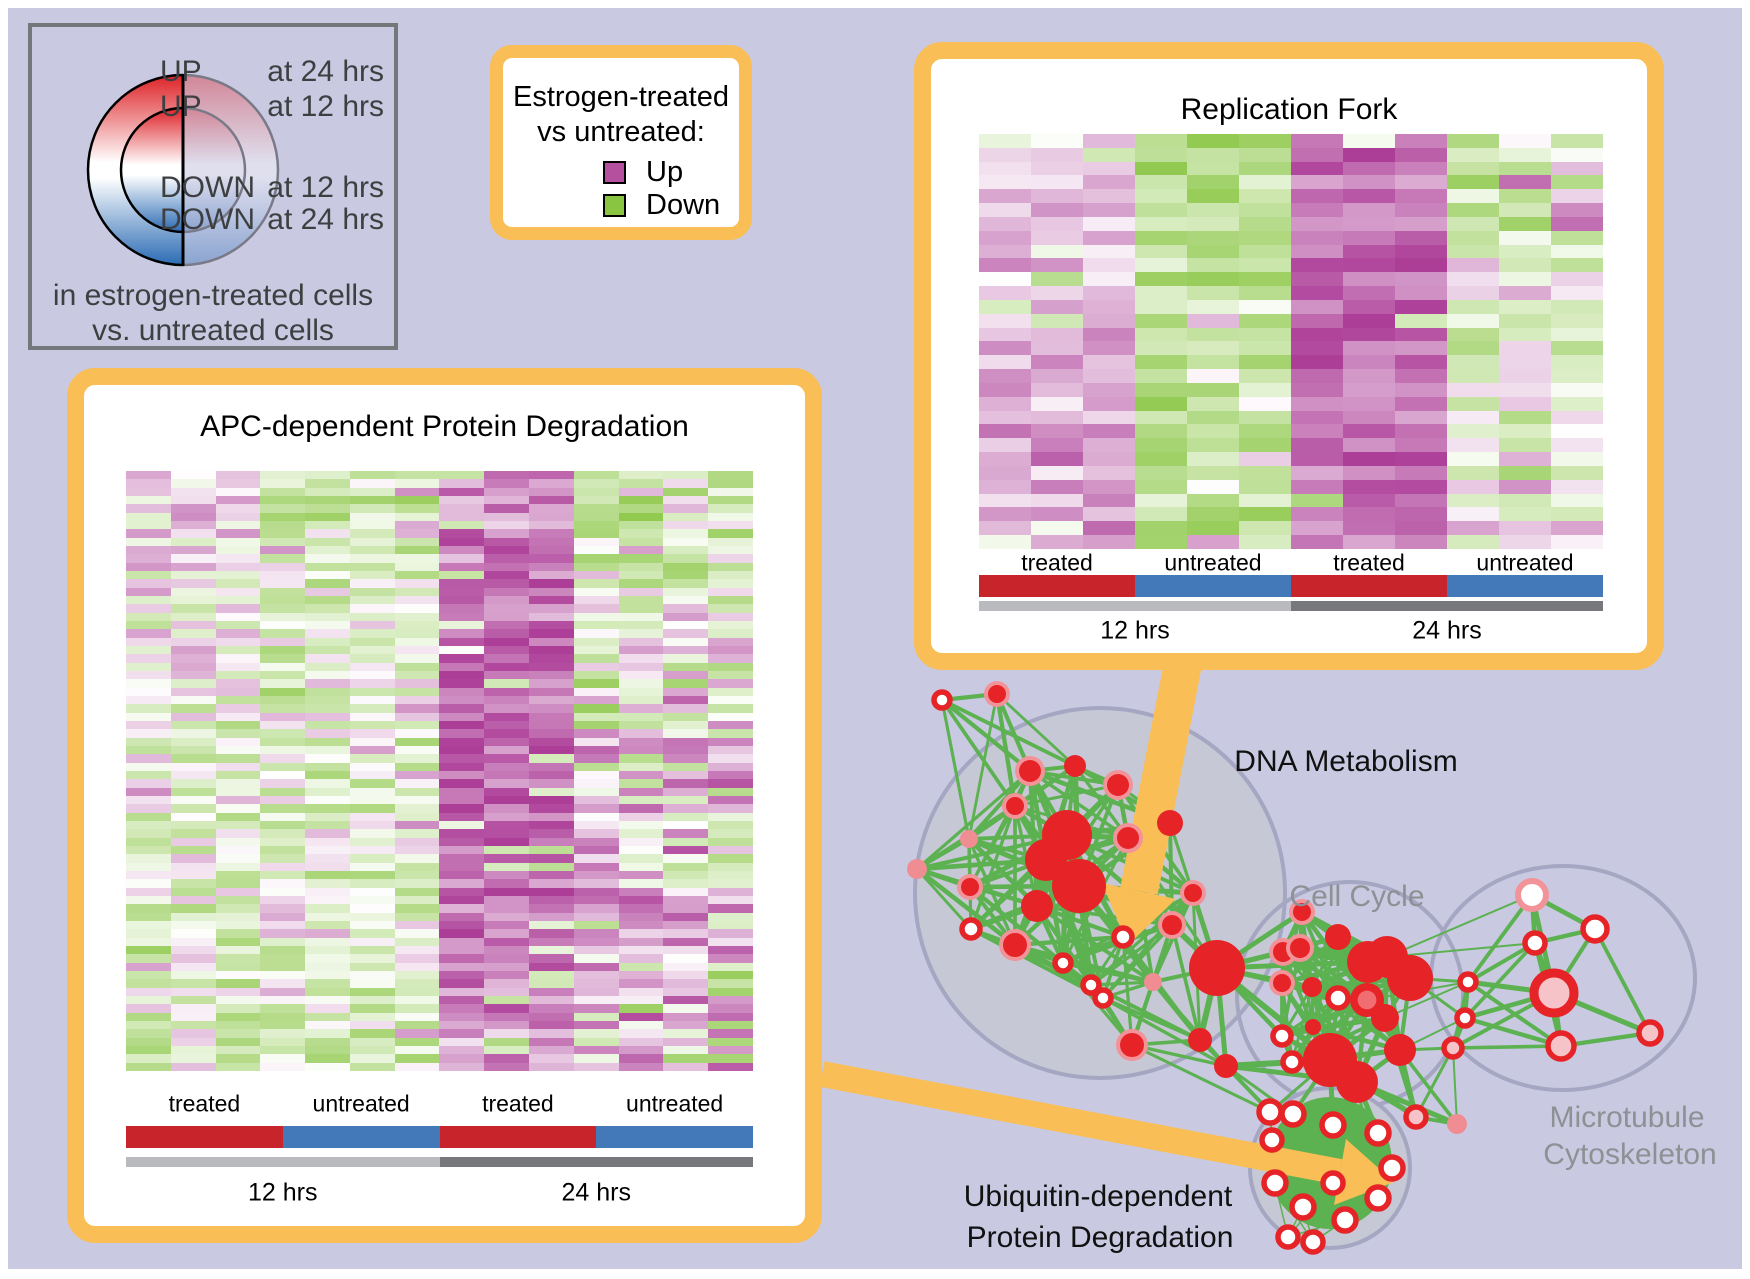 Image resolution: width=1750 pixels, height=1279 pixels. I want to click on untreated-bar, so click(361, 1137).